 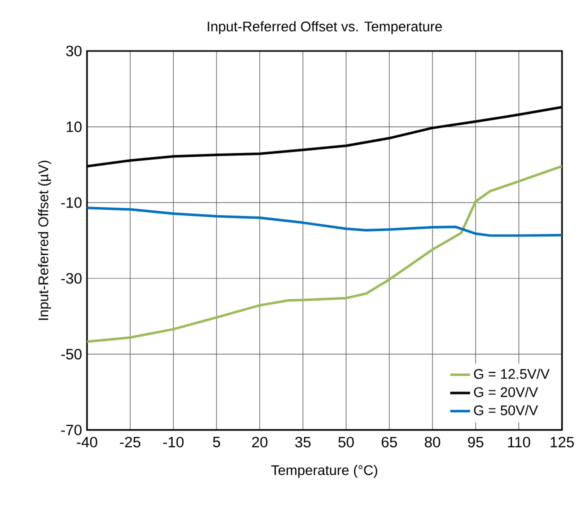 I want to click on legend-label: G = 50V/V, so click(x=506, y=410).